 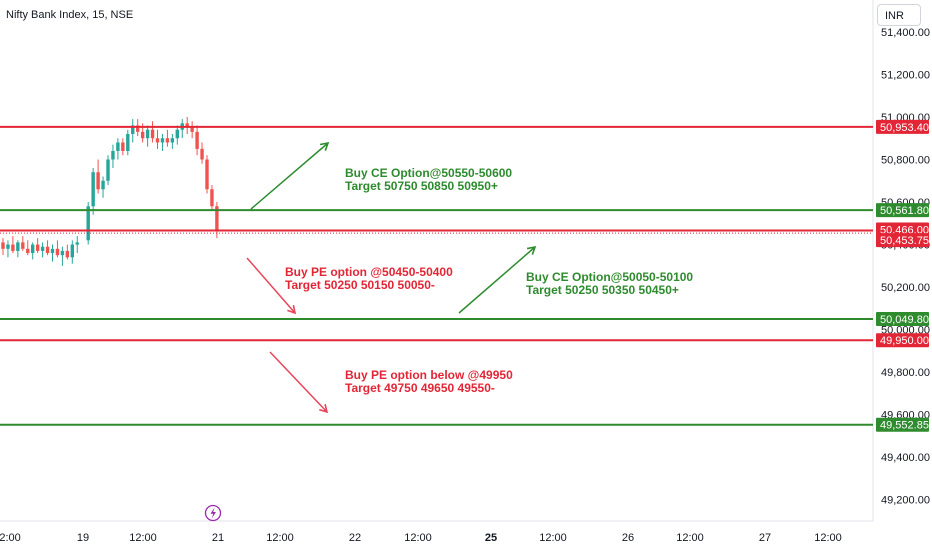 I want to click on svg-text: 49,552.85, so click(x=904, y=426).